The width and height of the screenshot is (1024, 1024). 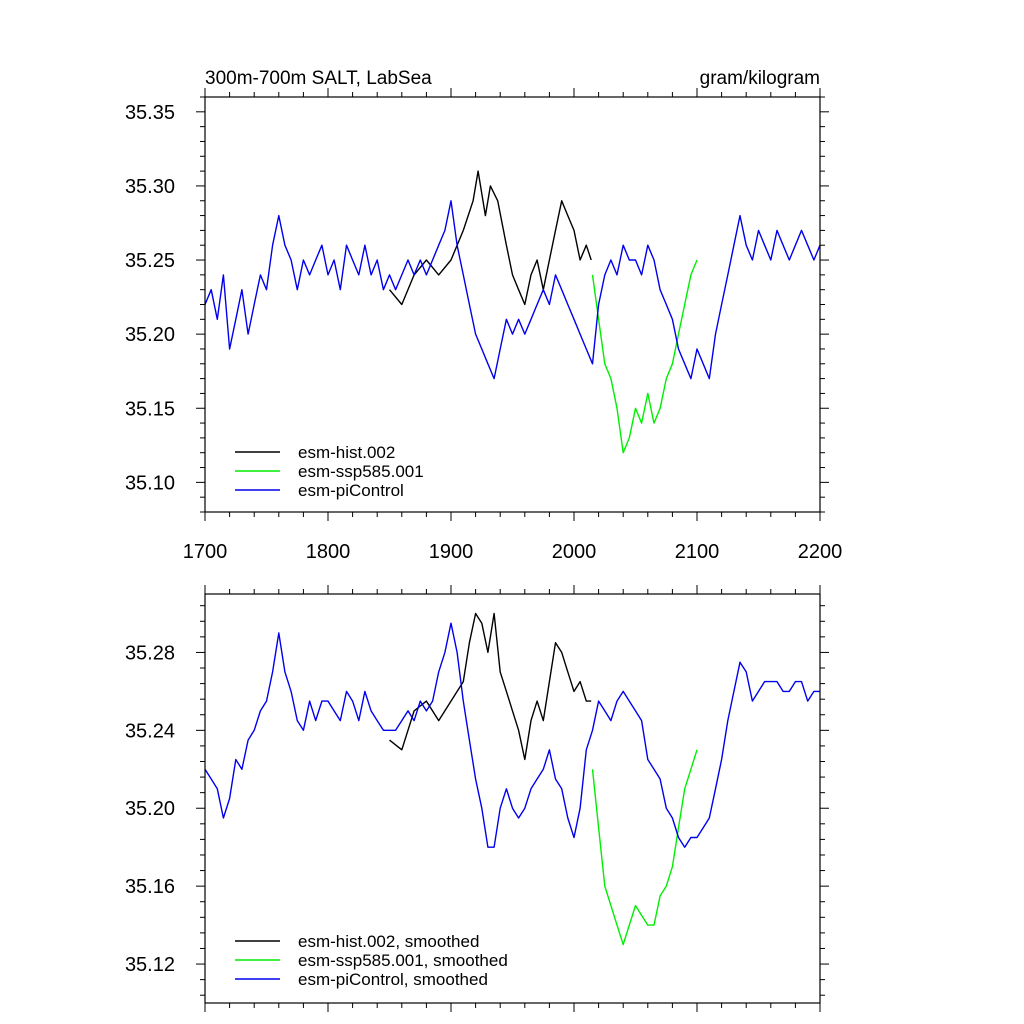 I want to click on x-tick-label: 2000, so click(x=574, y=552).